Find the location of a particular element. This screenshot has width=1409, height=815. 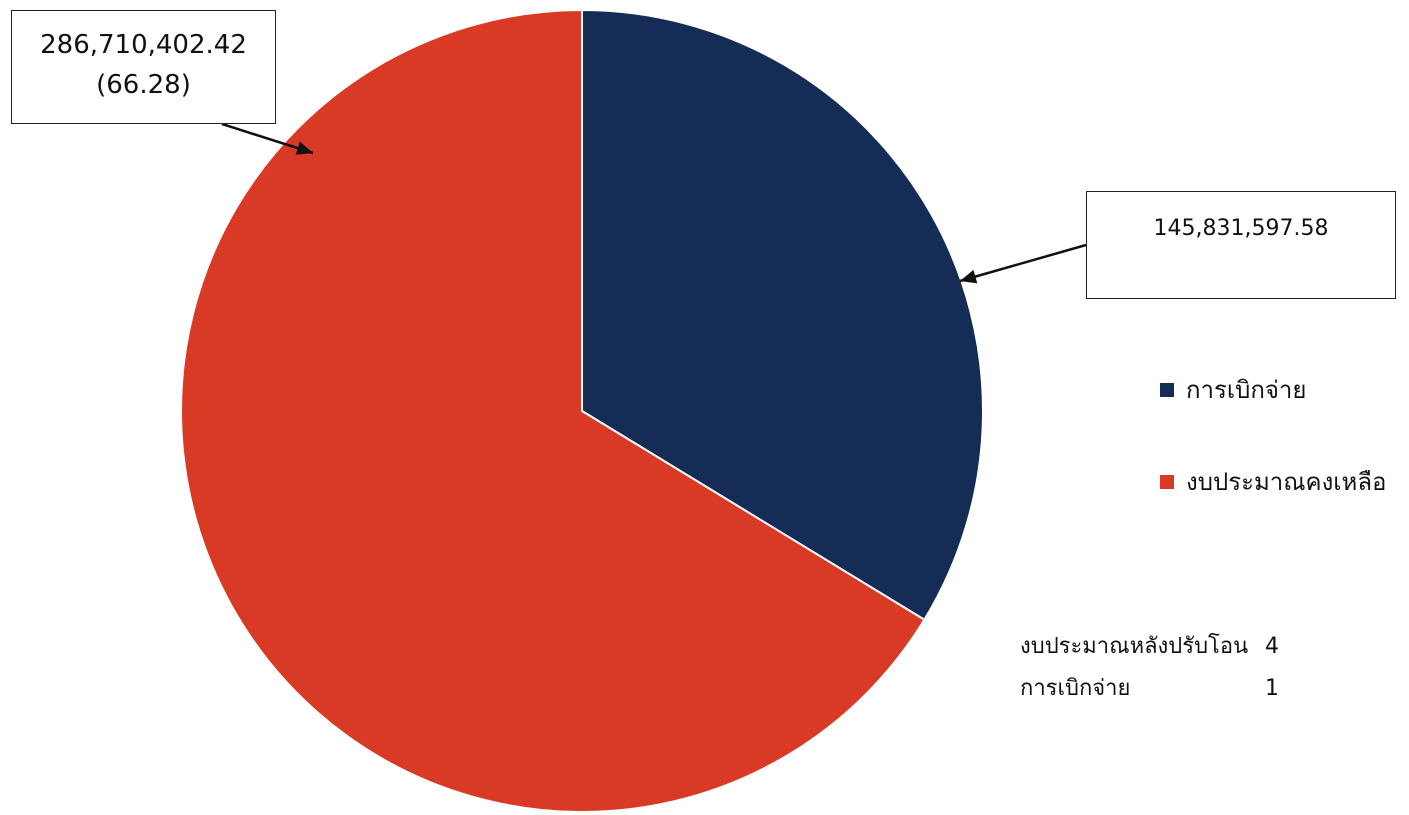

callout-remaining-percent: (66.28) is located at coordinates (143, 85).